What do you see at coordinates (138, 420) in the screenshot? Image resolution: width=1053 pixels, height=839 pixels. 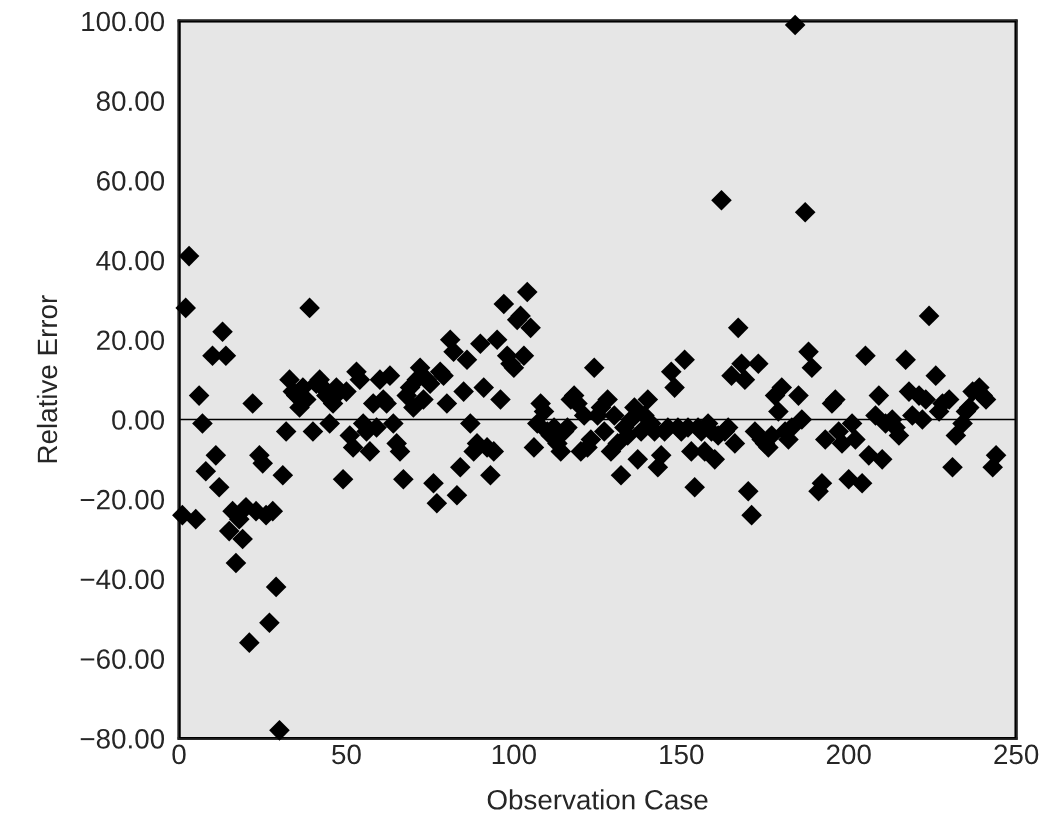 I see `y-tick-label: 0.00` at bounding box center [138, 420].